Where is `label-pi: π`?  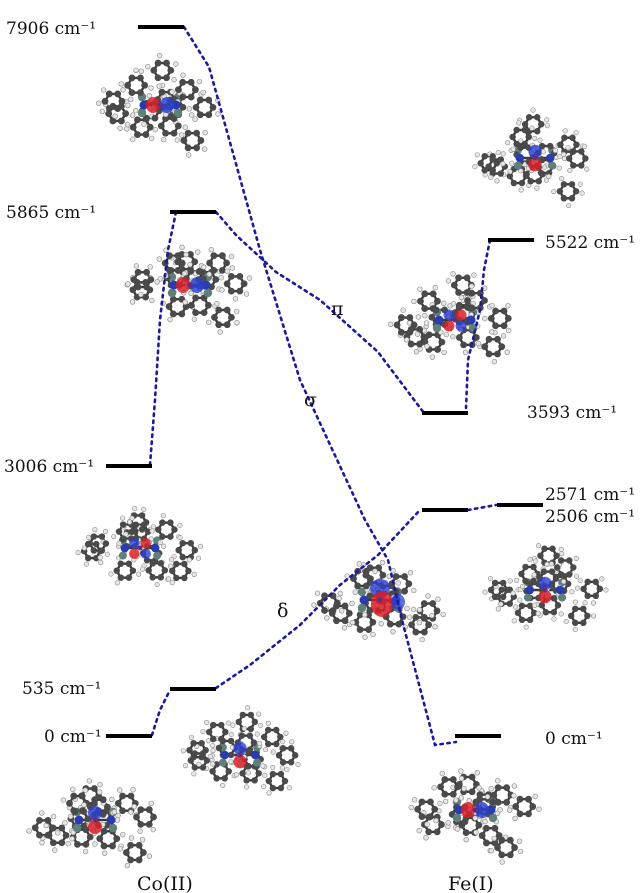
label-pi: π is located at coordinates (337, 309).